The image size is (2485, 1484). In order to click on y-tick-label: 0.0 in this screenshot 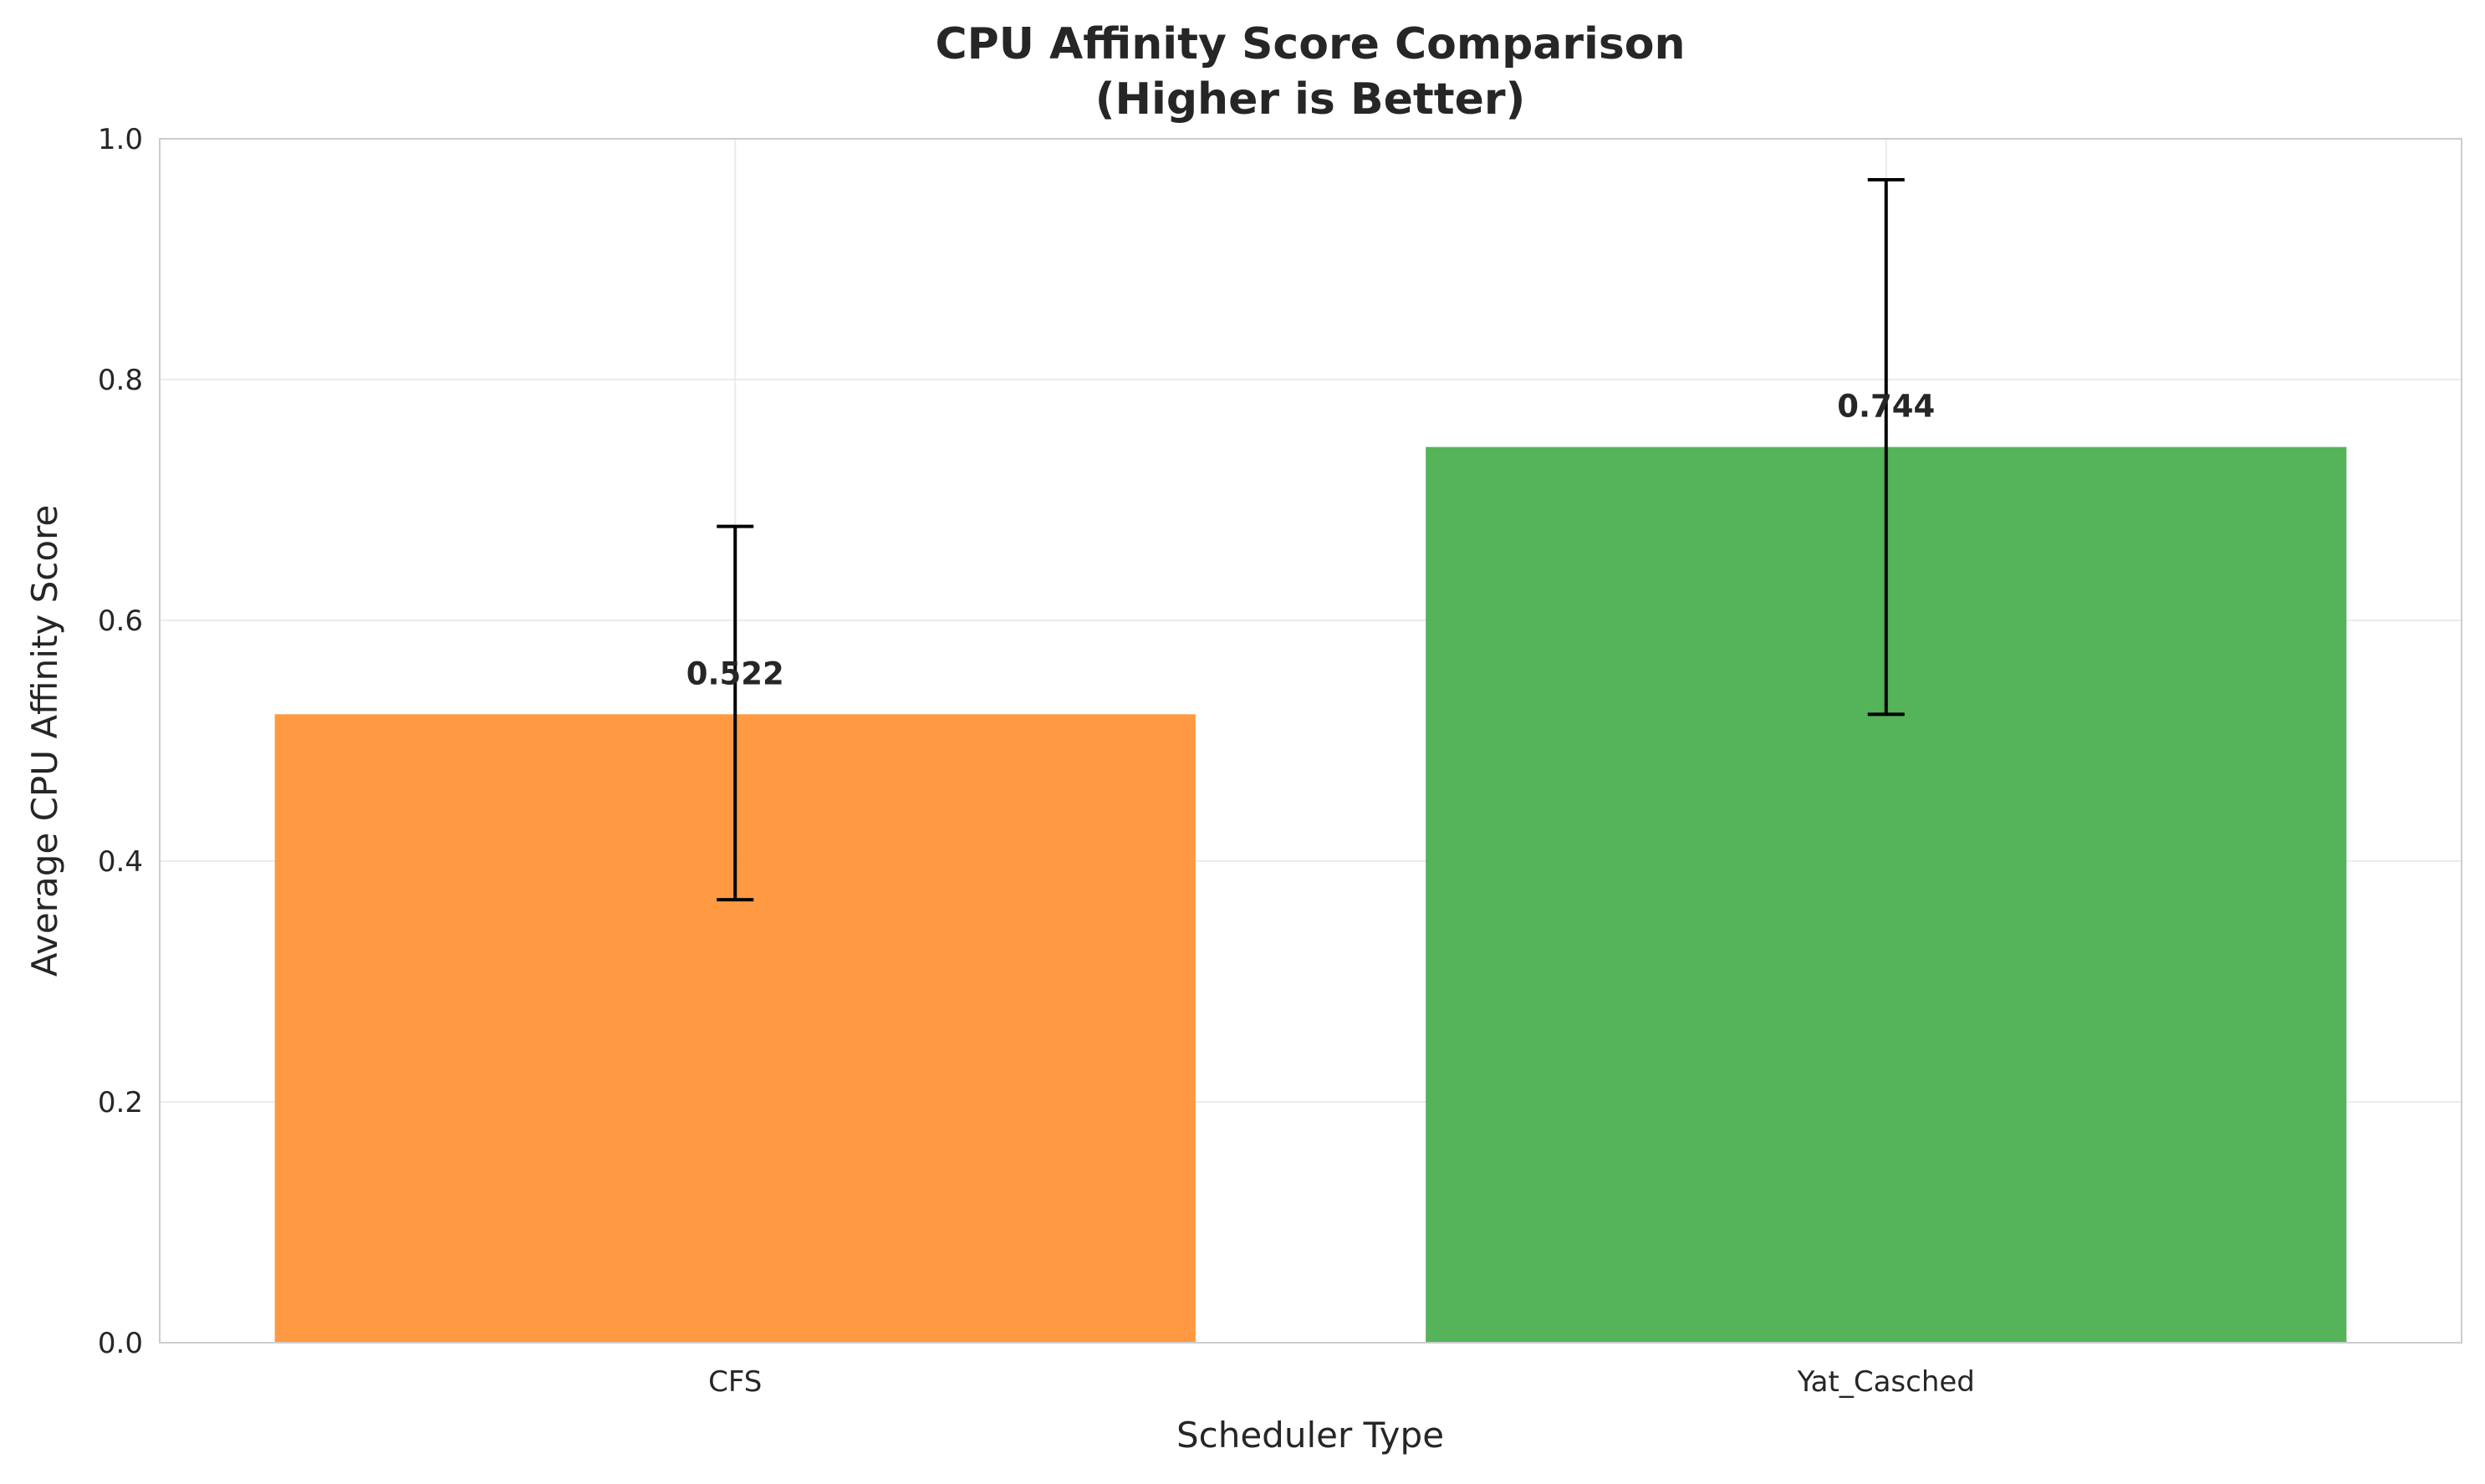, I will do `click(120, 1343)`.